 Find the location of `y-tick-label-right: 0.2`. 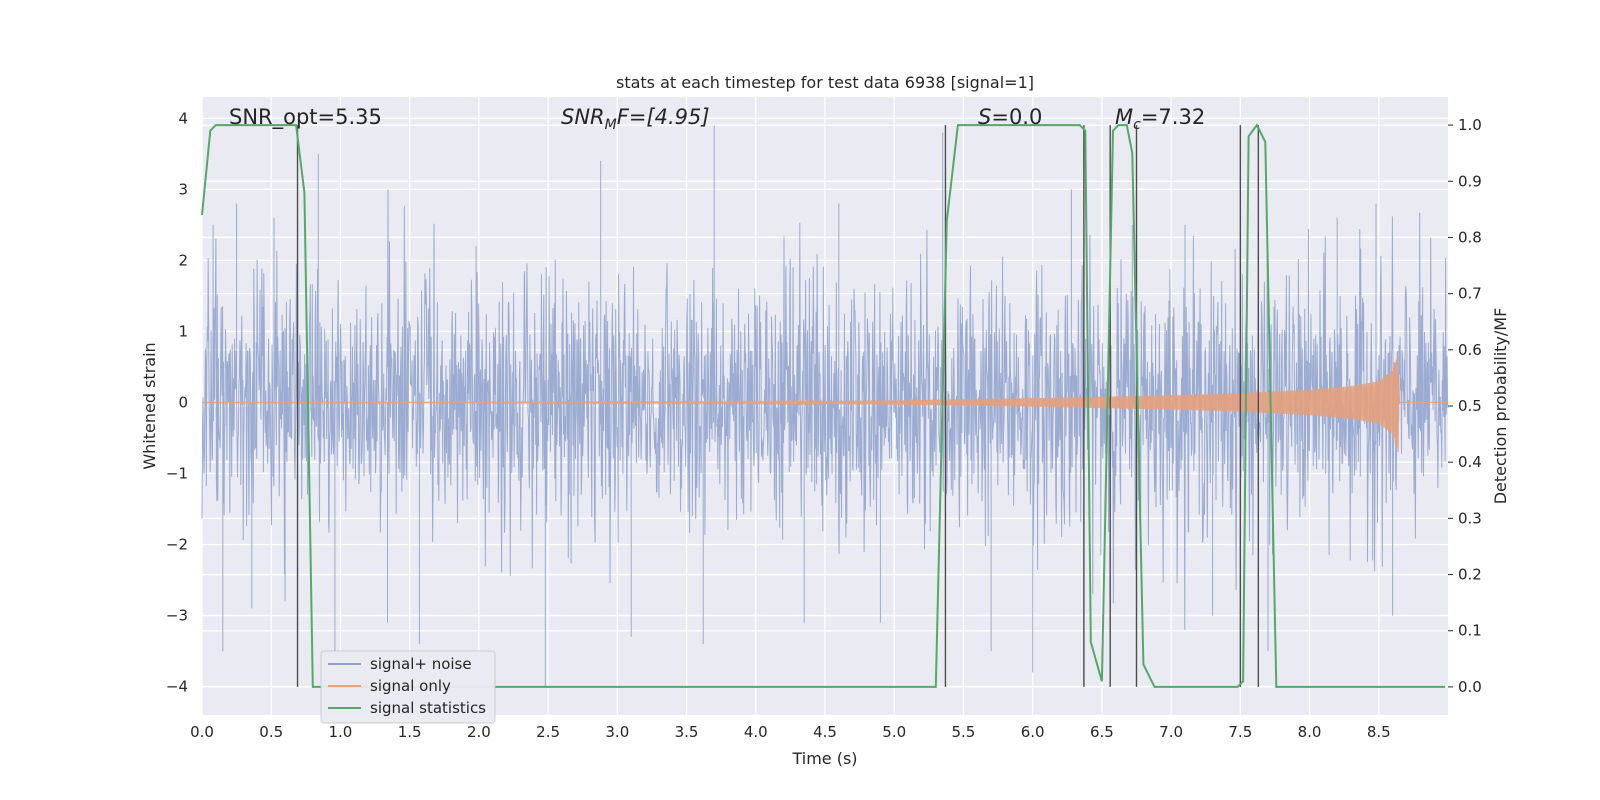

y-tick-label-right: 0.2 is located at coordinates (1470, 575).